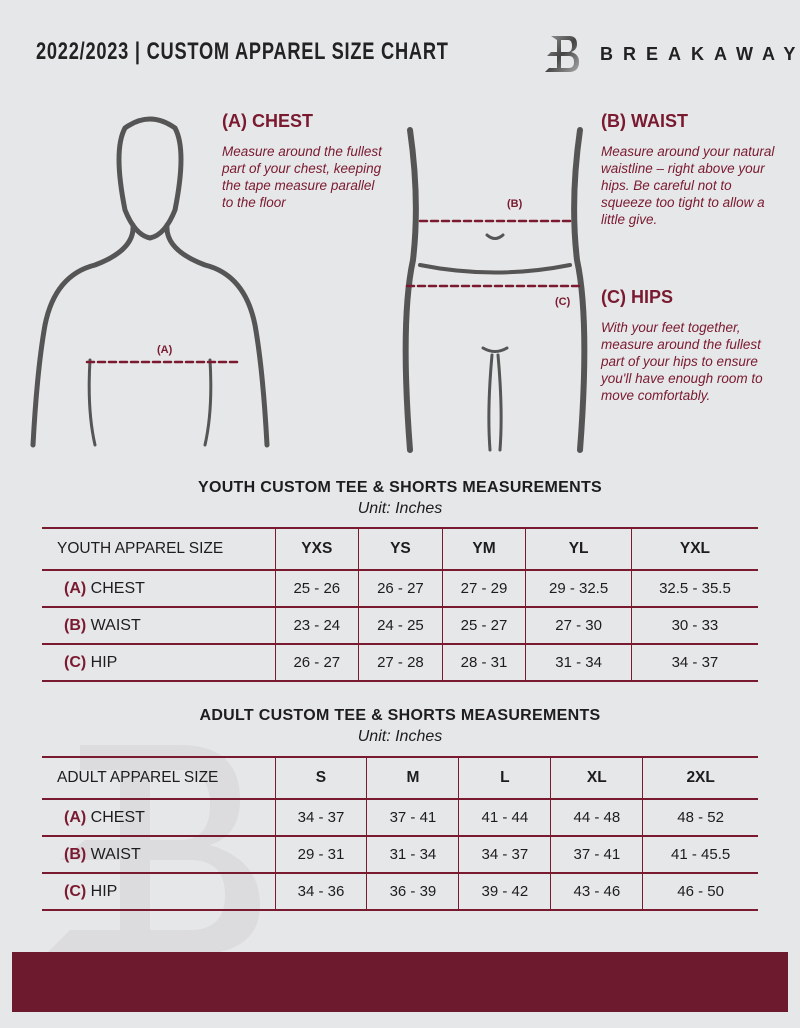 Image resolution: width=800 pixels, height=1028 pixels. What do you see at coordinates (578, 588) in the screenshot?
I see `table-cell: 29 - 32.5` at bounding box center [578, 588].